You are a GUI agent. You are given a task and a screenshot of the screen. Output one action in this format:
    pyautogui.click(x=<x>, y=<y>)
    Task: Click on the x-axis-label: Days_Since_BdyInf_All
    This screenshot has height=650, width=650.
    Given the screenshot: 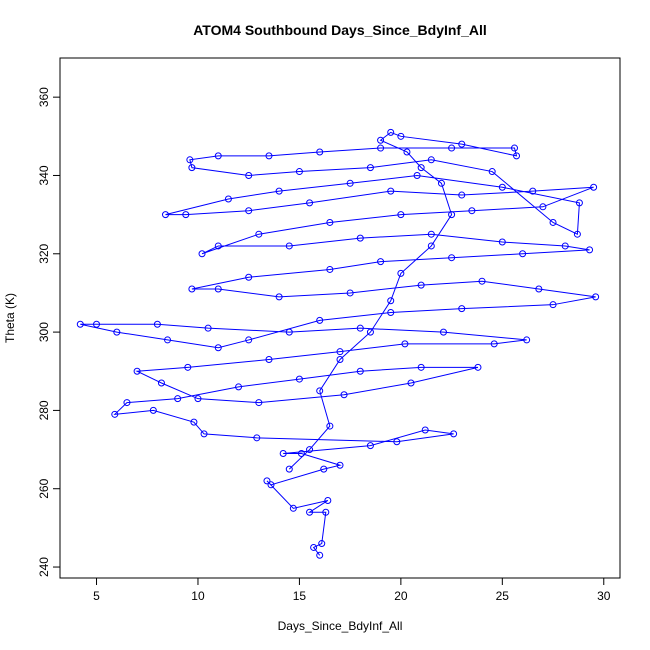 What is the action you would take?
    pyautogui.click(x=340, y=626)
    